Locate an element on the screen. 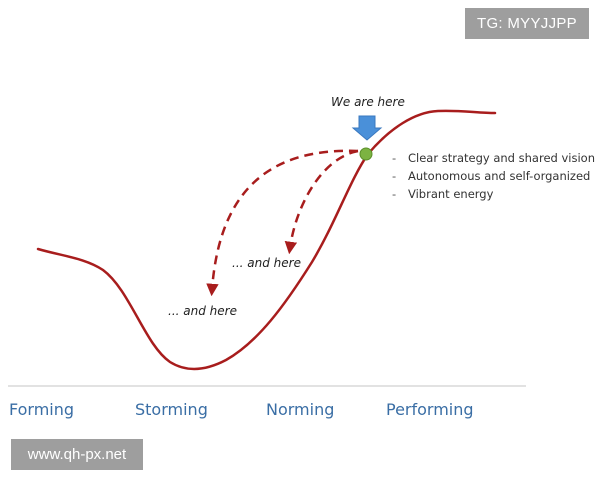 This screenshot has height=480, width=600. regress-to-norming-arrow is located at coordinates (321, 202).